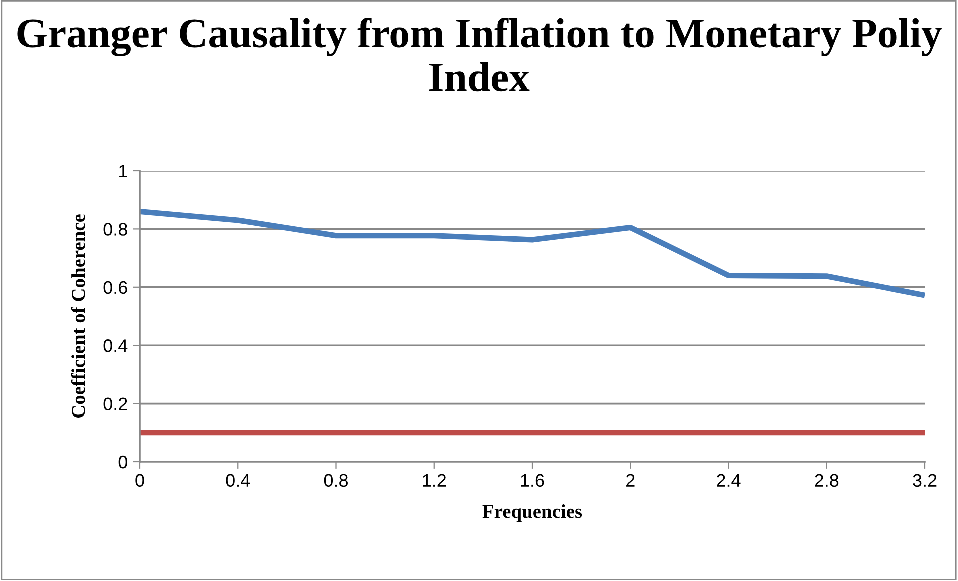 The image size is (958, 581). What do you see at coordinates (116, 346) in the screenshot?
I see `y-tick-label: 0.4` at bounding box center [116, 346].